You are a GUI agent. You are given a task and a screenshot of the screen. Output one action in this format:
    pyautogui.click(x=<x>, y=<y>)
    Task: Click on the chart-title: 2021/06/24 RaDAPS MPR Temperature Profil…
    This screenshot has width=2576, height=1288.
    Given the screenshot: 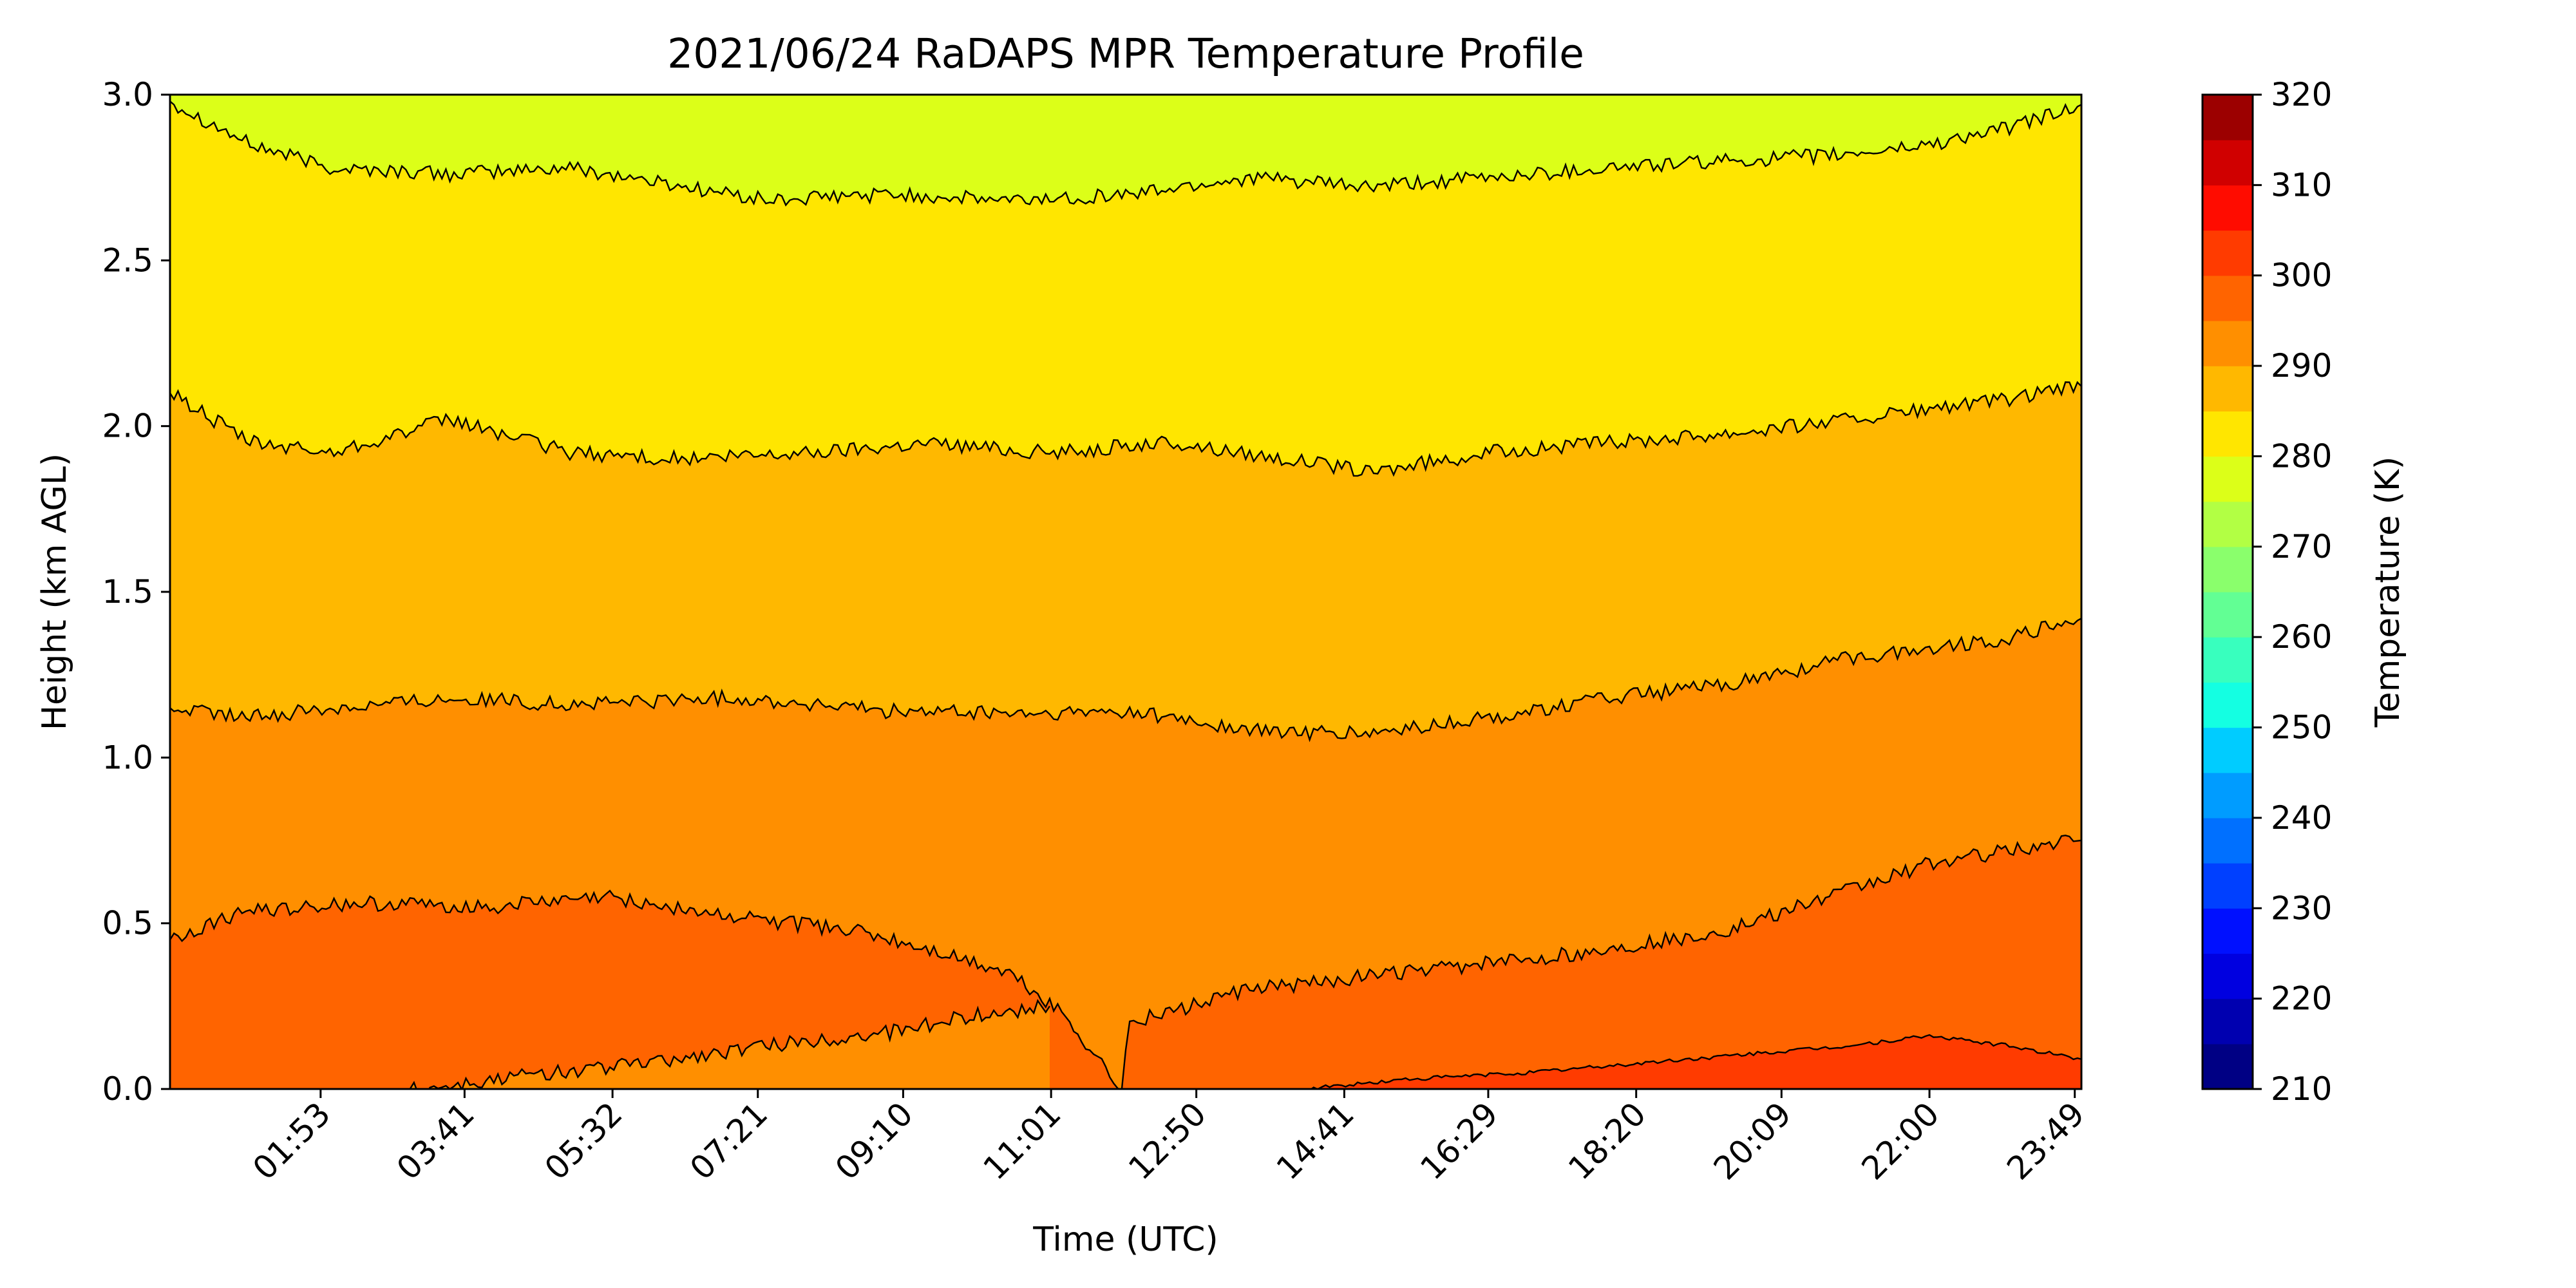 What is the action you would take?
    pyautogui.click(x=1125, y=54)
    